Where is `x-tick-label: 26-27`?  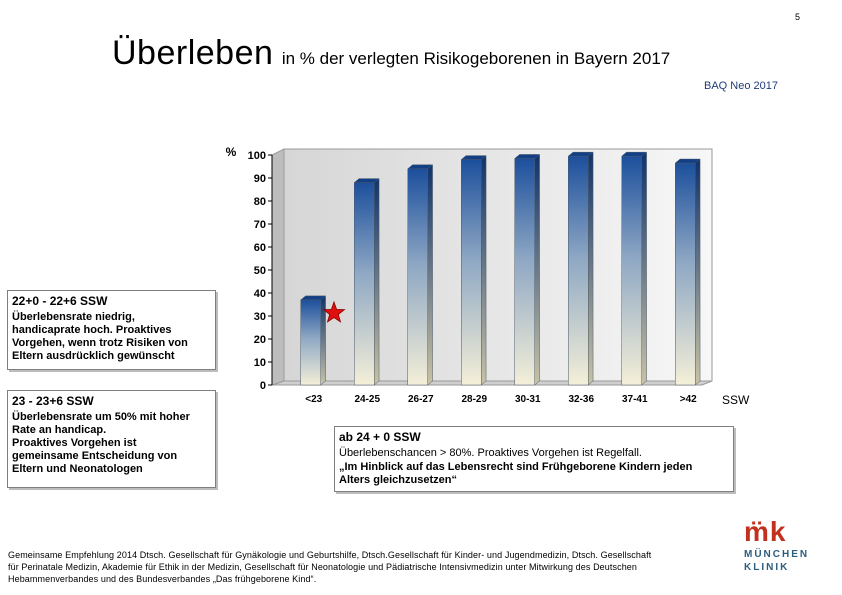 x-tick-label: 26-27 is located at coordinates (421, 399).